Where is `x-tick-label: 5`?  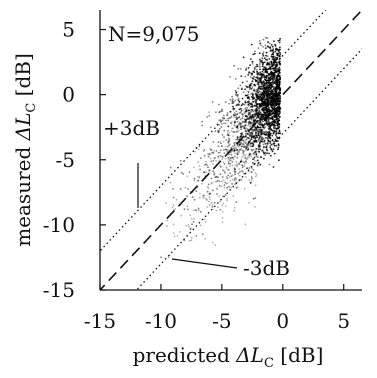
x-tick-label: 5 is located at coordinates (343, 321).